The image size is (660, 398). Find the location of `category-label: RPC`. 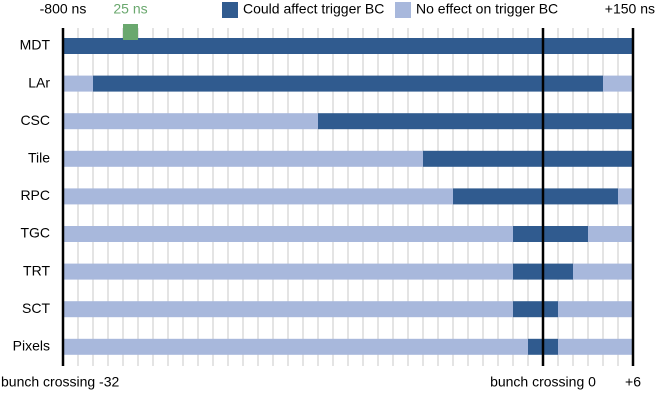

category-label: RPC is located at coordinates (35, 195).